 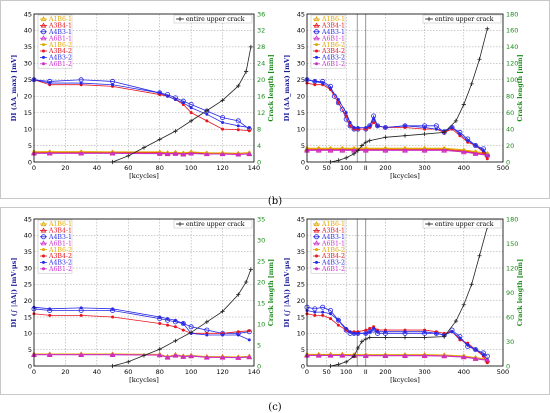 What do you see at coordinates (60, 32) in the screenshot?
I see `legend-label: A4B3-1` at bounding box center [60, 32].